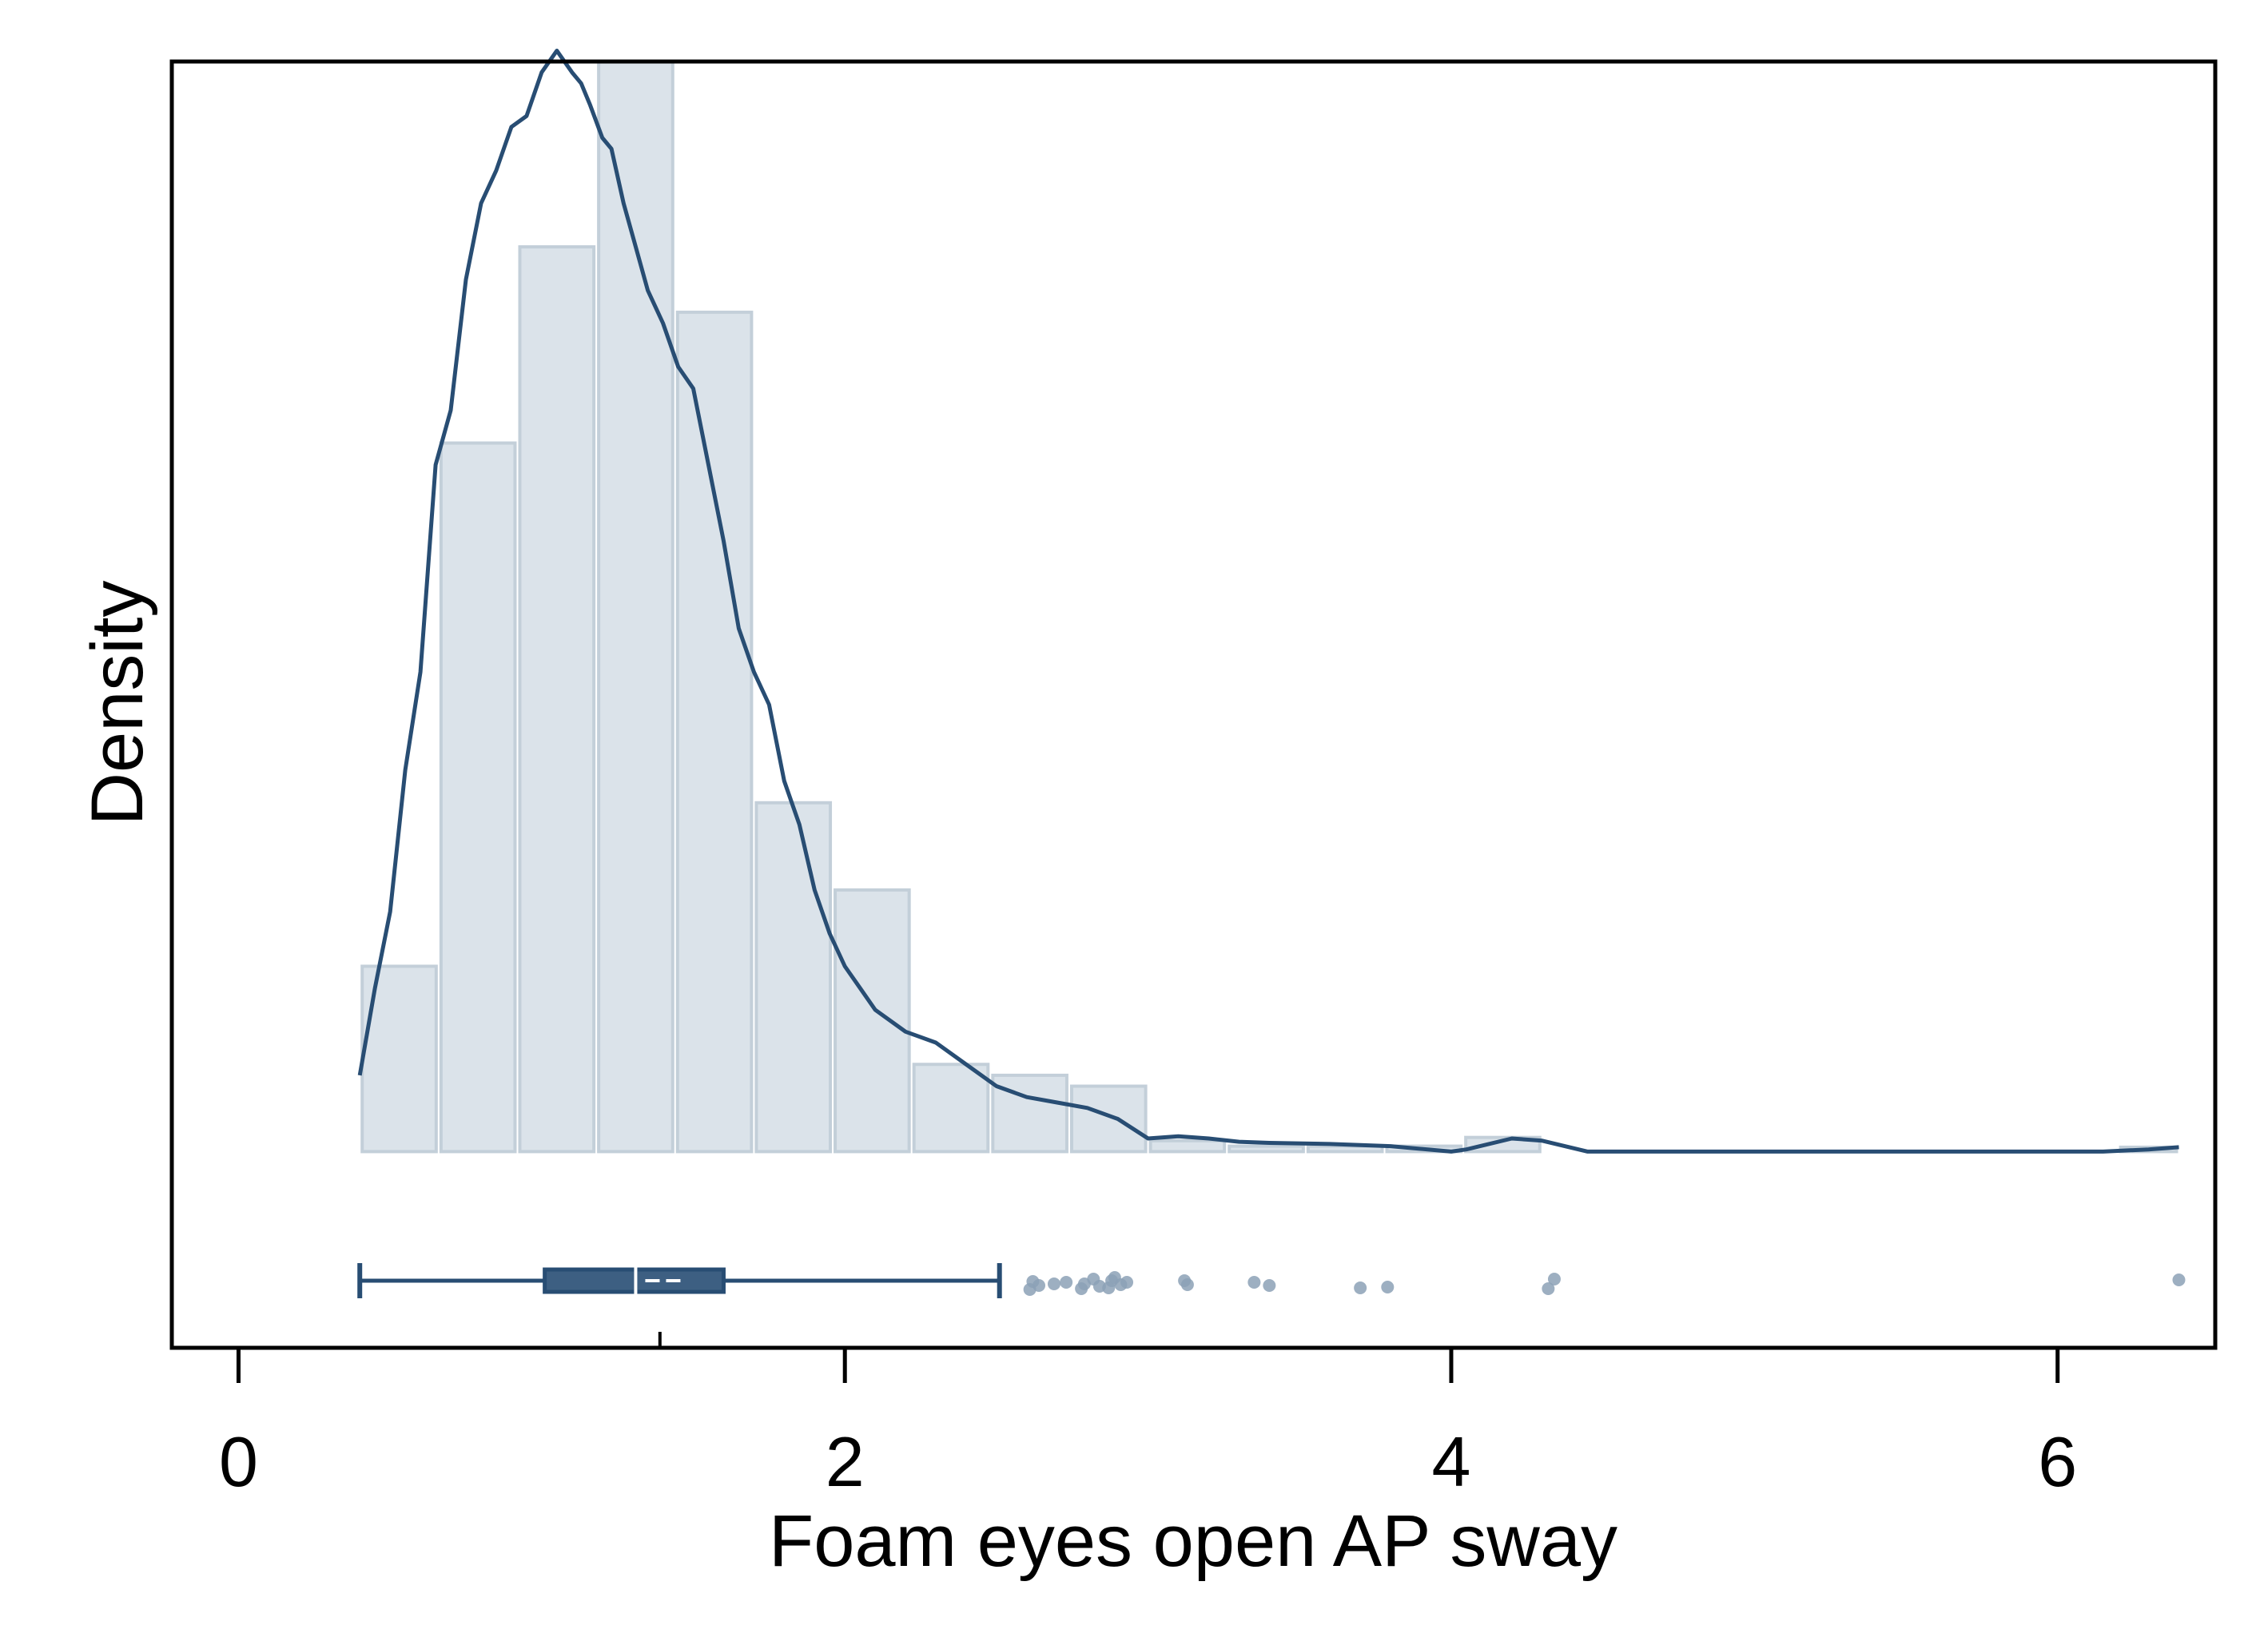  I want to click on x-tick-label-1: 2, so click(845, 1461).